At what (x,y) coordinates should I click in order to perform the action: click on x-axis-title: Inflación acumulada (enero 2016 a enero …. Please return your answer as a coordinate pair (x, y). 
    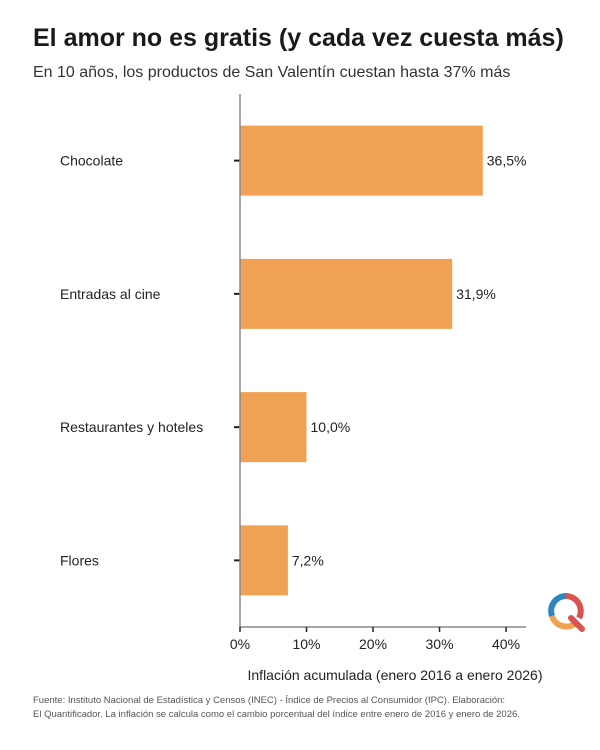
    Looking at the image, I should click on (395, 675).